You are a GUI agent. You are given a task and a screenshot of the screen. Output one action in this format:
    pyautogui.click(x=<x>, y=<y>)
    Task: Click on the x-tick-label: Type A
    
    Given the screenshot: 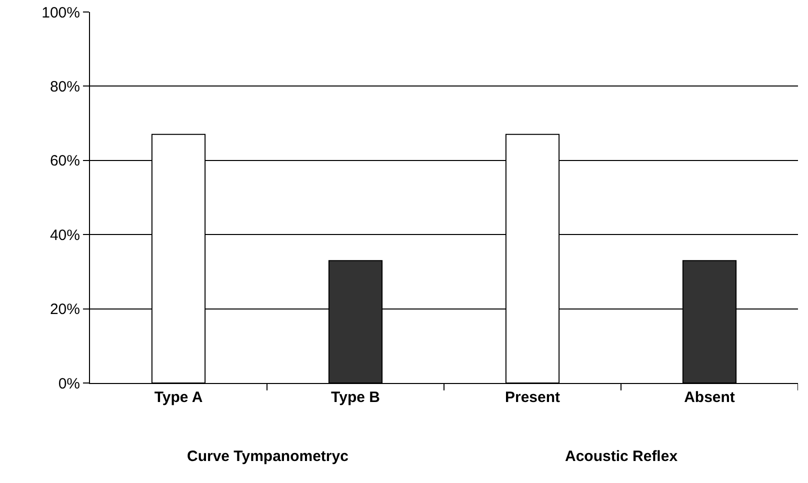 What is the action you would take?
    pyautogui.click(x=178, y=397)
    